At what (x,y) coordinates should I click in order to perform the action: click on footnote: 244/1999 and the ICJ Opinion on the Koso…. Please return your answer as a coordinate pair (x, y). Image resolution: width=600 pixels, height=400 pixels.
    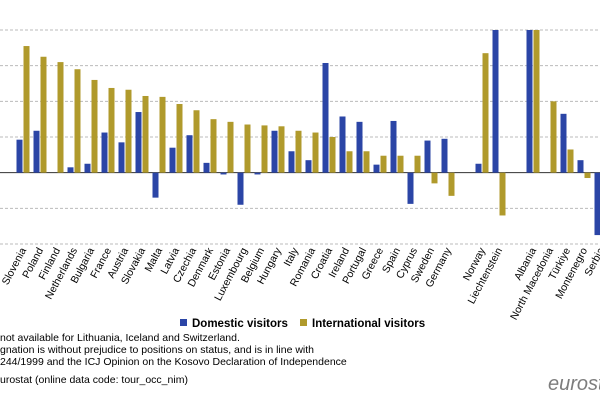
    Looking at the image, I should click on (173, 362).